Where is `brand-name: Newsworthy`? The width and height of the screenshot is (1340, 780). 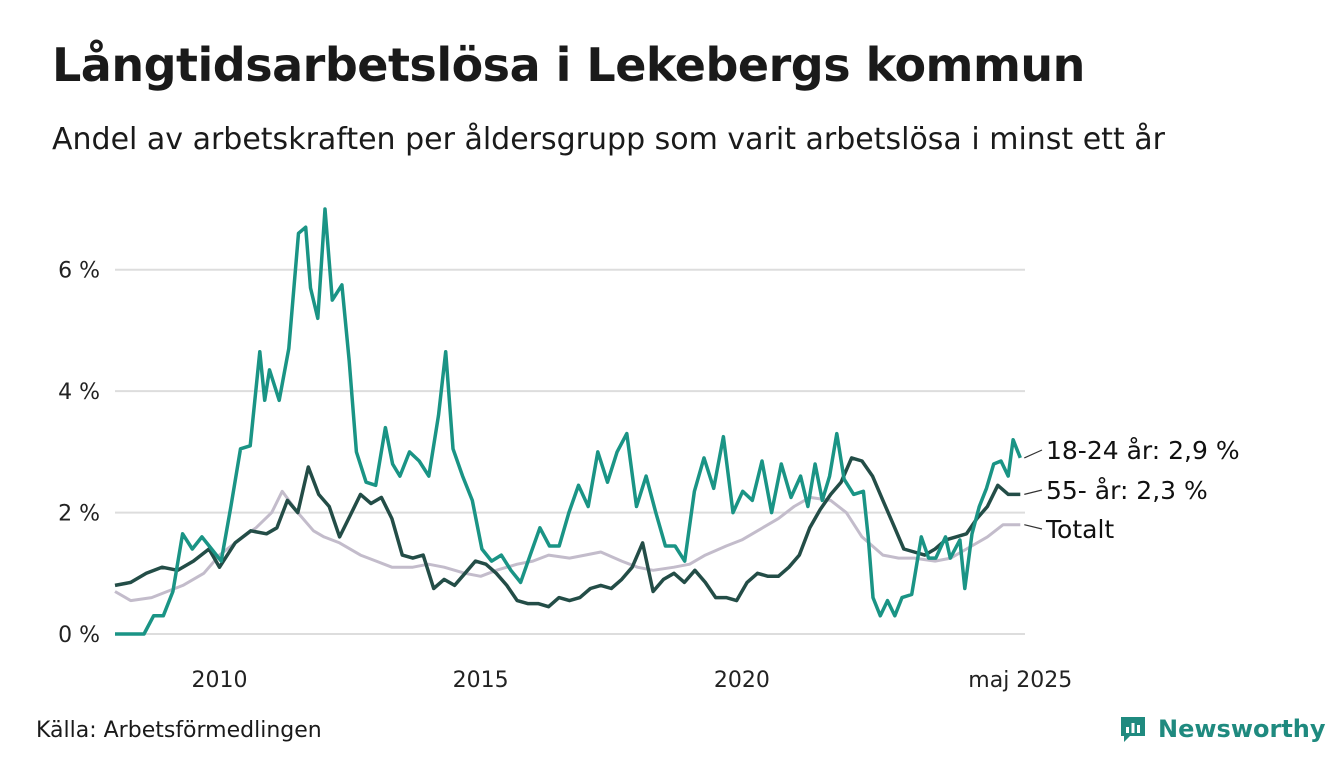
brand-name: Newsworthy is located at coordinates (1242, 729).